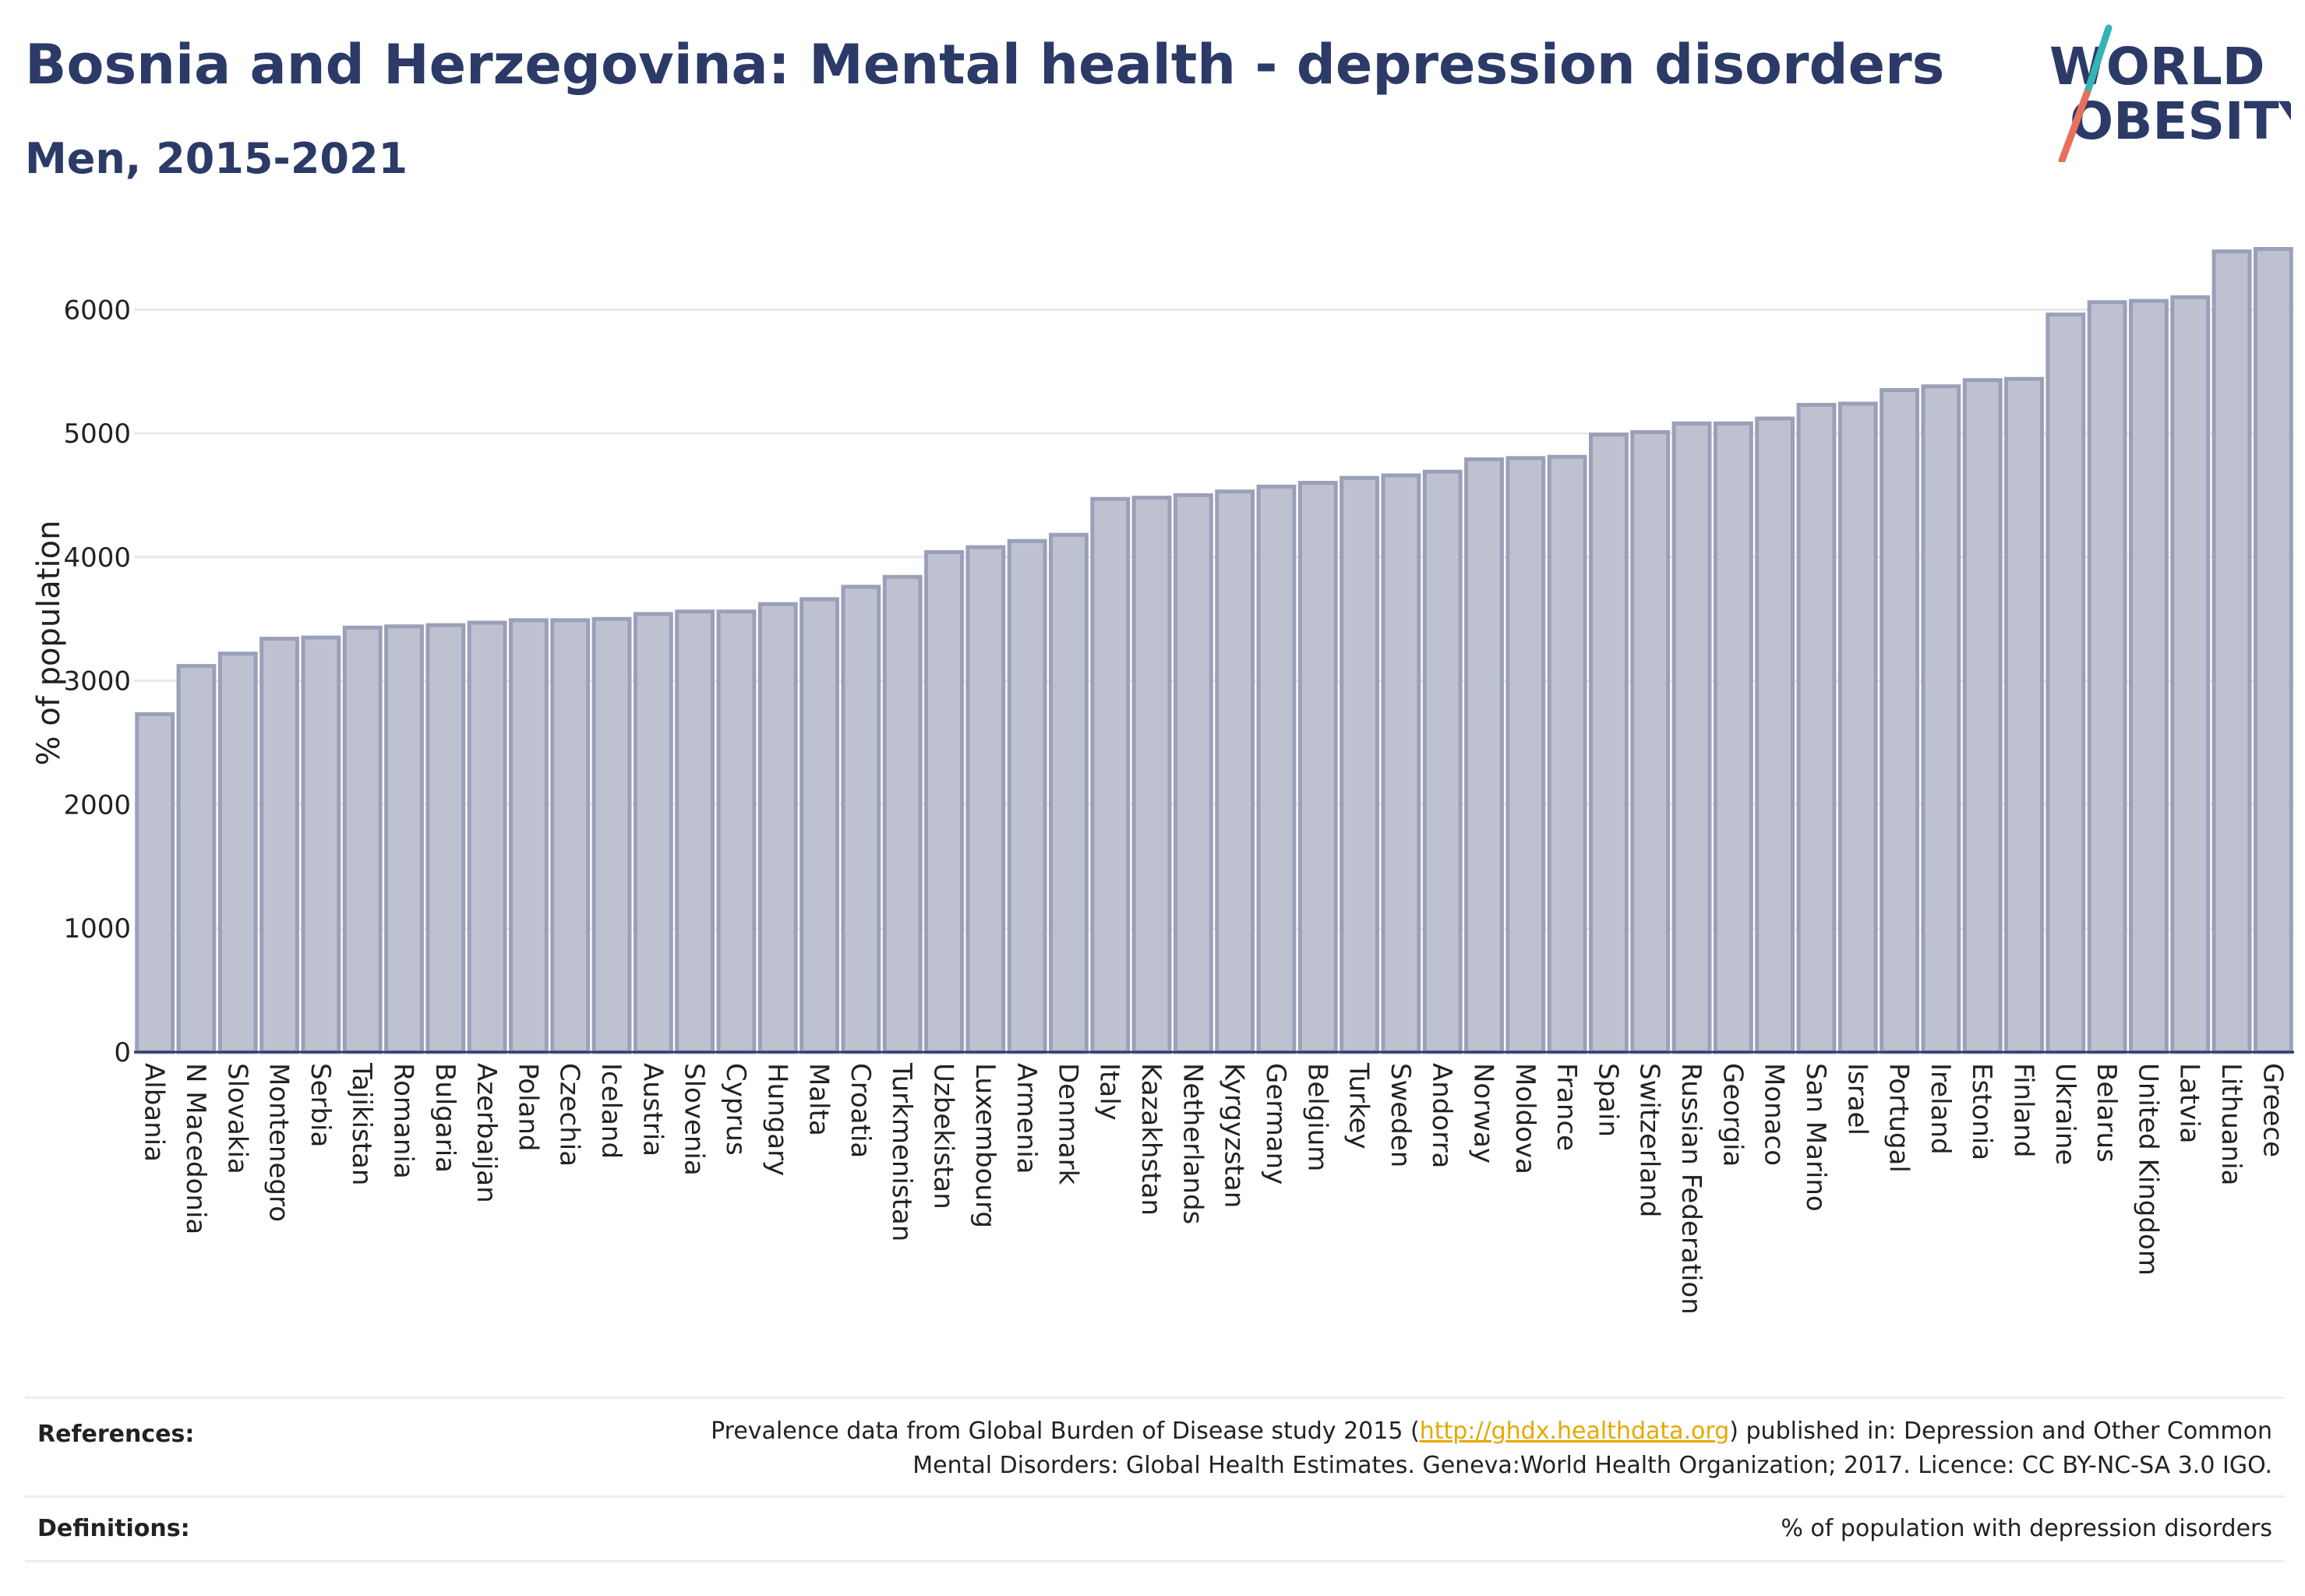 The height and width of the screenshot is (1596, 2305). Describe the element at coordinates (902, 814) in the screenshot. I see `bar-turkmenistan` at that location.